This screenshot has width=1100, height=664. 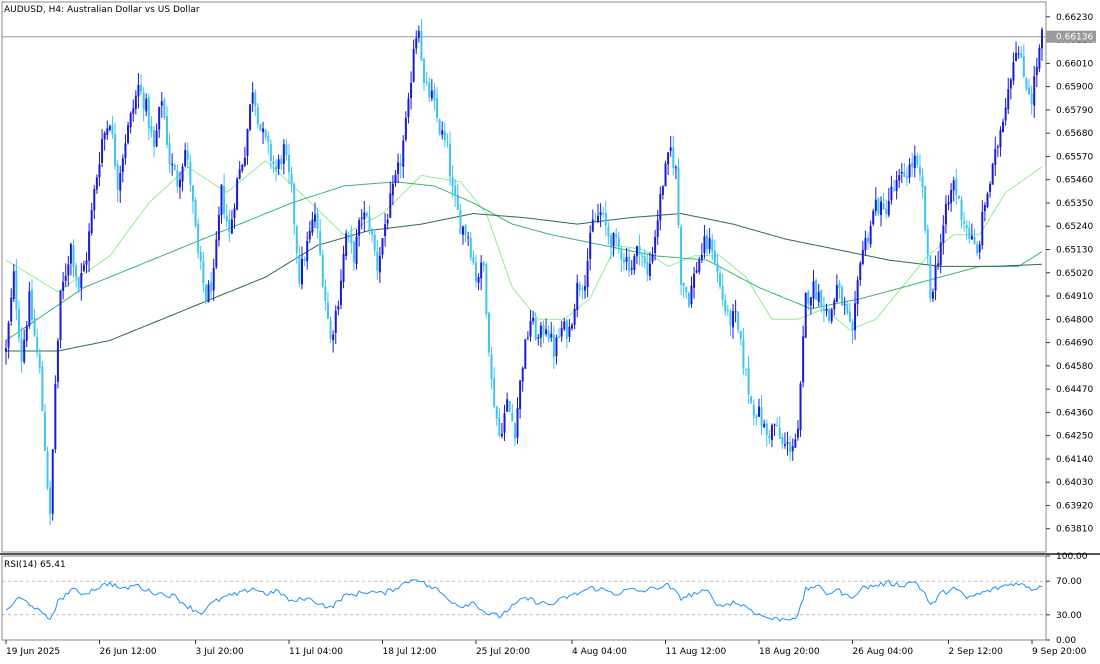 I want to click on rsi-line, so click(x=524, y=600).